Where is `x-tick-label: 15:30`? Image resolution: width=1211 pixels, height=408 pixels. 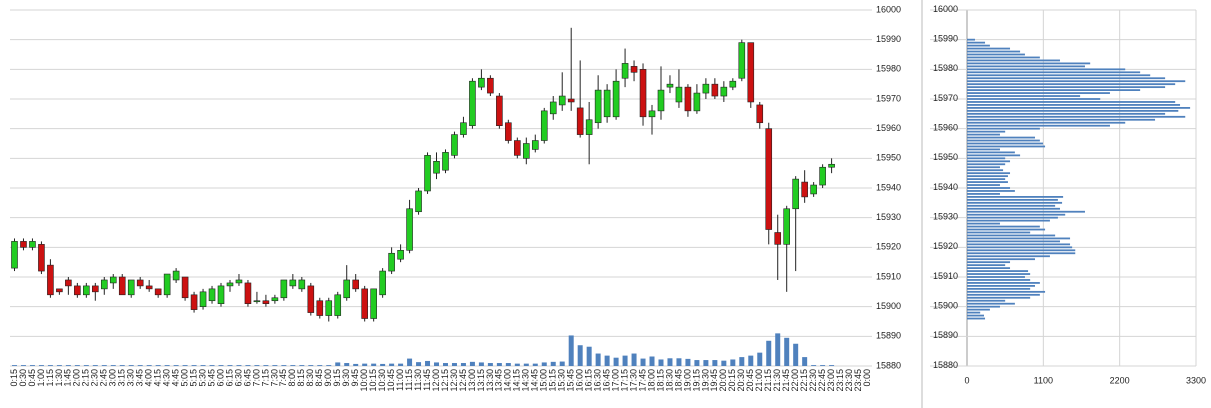 x-tick-label: 15:30 is located at coordinates (562, 380).